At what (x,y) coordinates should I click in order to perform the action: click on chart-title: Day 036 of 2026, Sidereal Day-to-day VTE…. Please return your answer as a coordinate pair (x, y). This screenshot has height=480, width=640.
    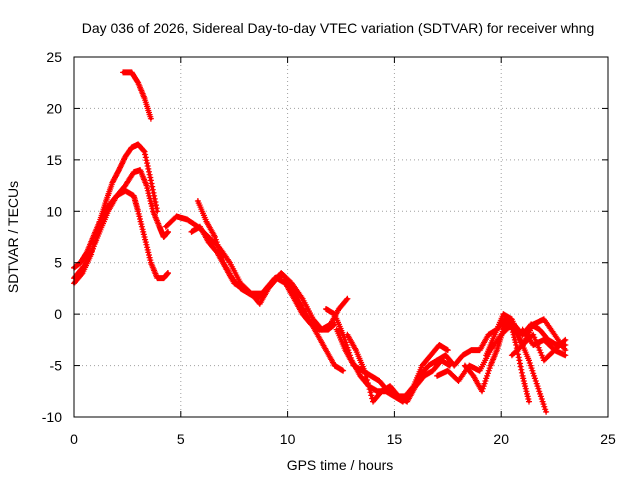
    Looking at the image, I should click on (338, 28).